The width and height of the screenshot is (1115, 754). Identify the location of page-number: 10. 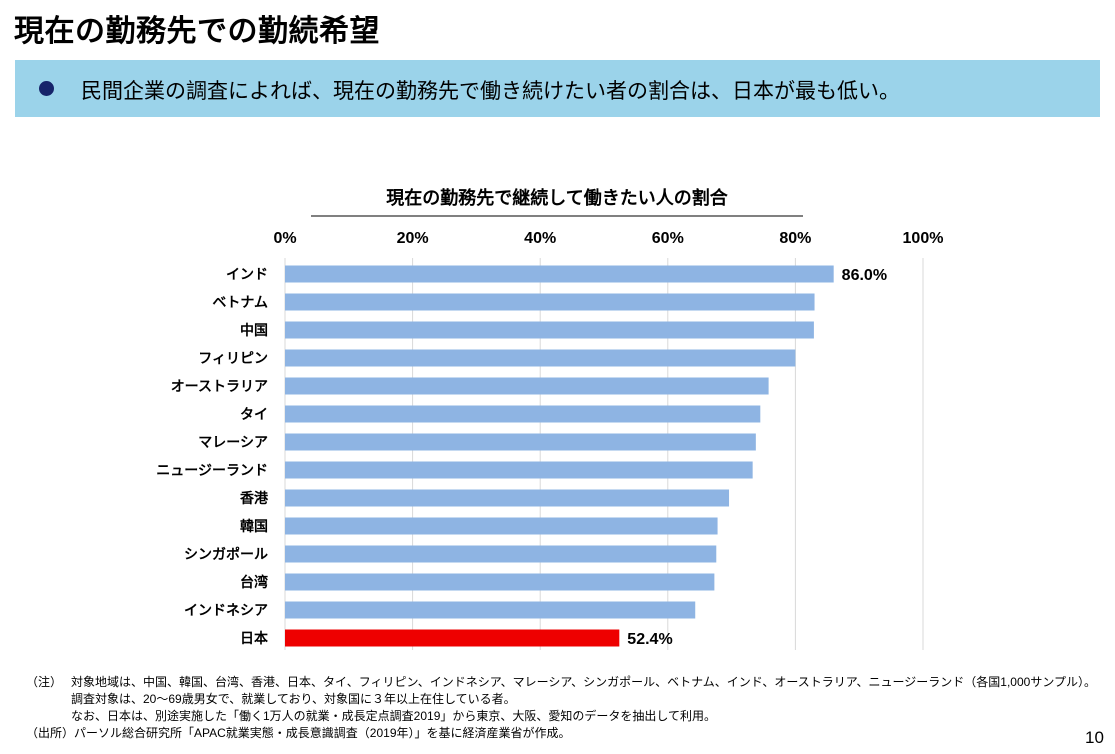
(1094, 737).